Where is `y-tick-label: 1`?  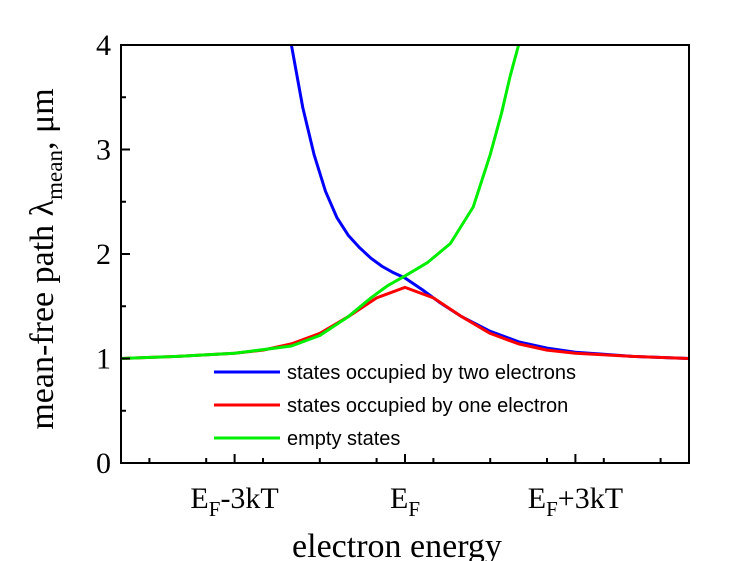 y-tick-label: 1 is located at coordinates (103, 359).